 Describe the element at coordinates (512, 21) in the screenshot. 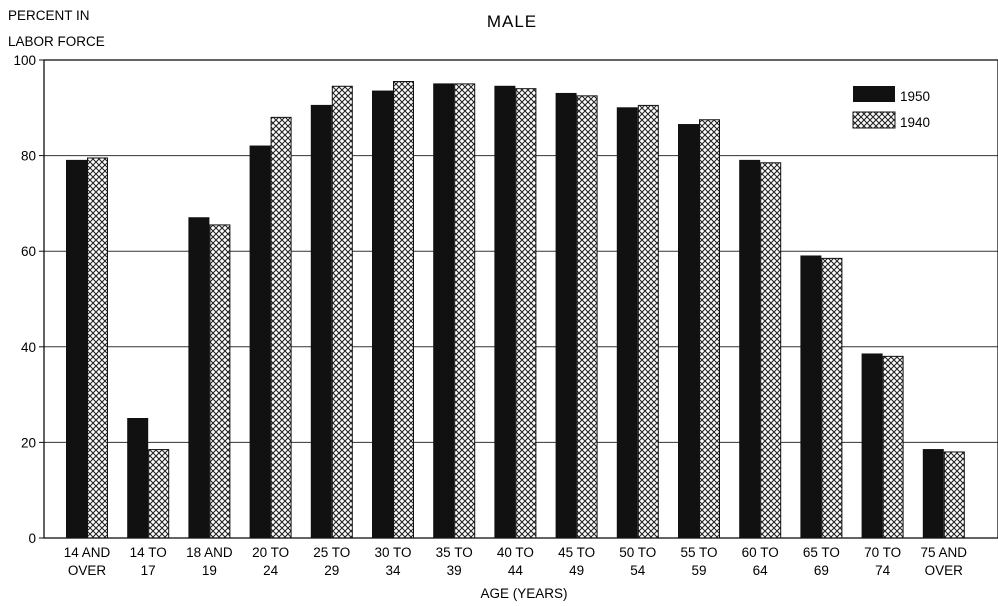

I see `chart-title: MALE` at that location.